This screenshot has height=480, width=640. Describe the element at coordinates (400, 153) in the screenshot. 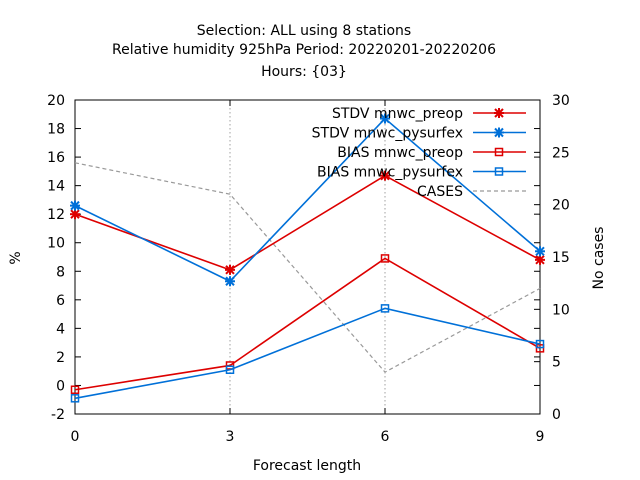

I see `legend-label: BIAS mnwc_preop` at that location.